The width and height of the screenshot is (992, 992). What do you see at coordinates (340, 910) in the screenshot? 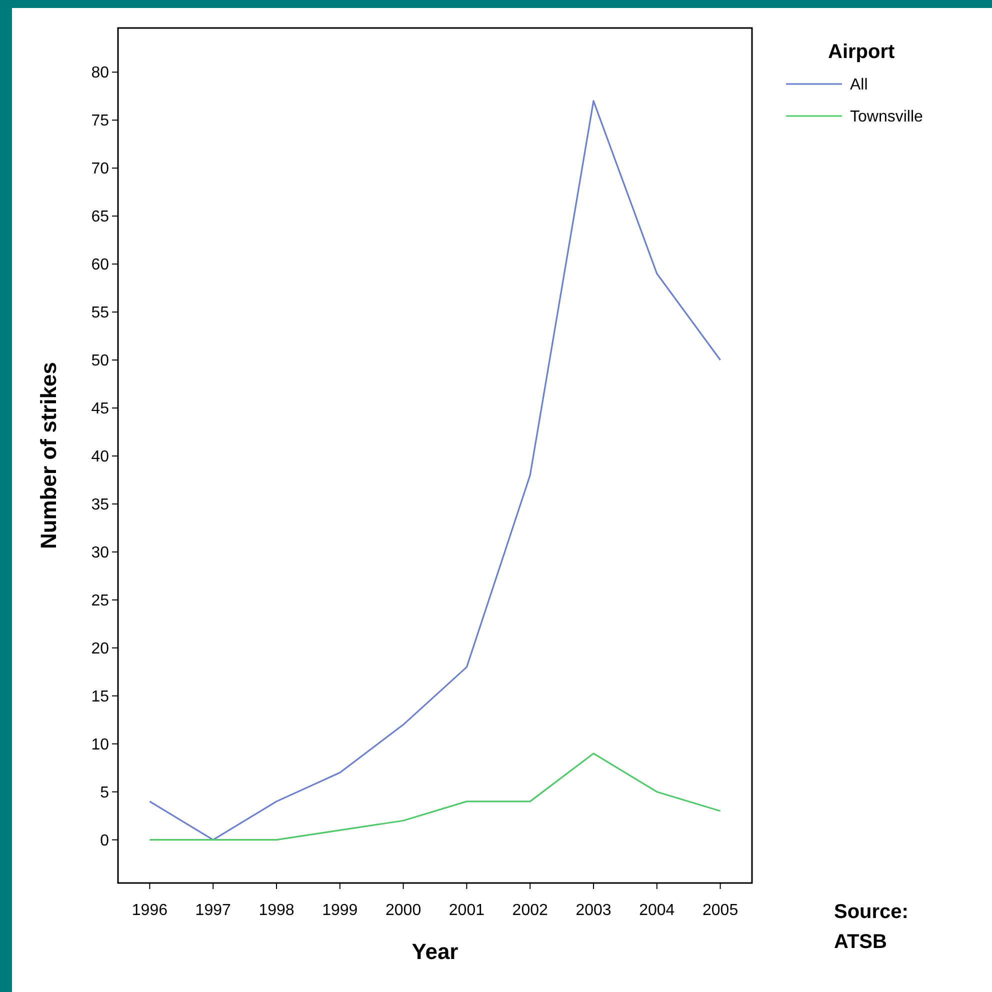
I see `x-tick-label: 1999` at bounding box center [340, 910].